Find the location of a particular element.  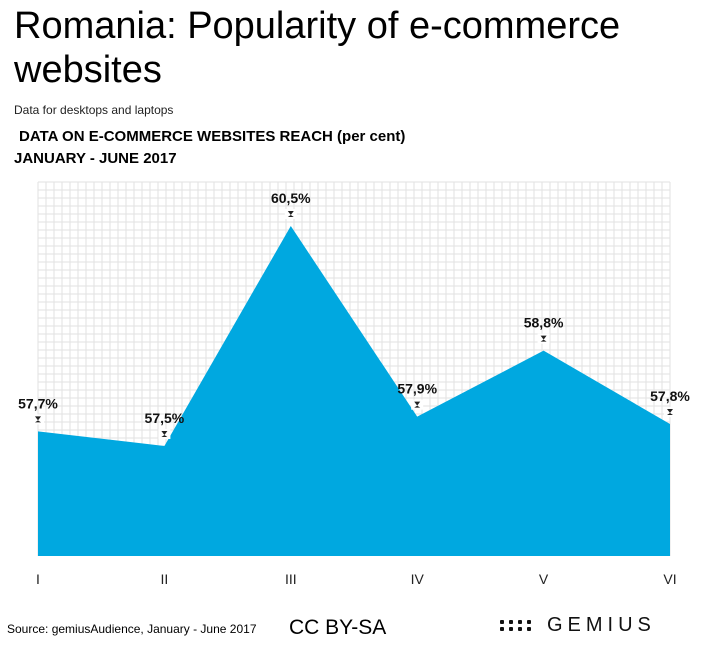

chart-subtitle: JANUARY - JUNE 2017 is located at coordinates (95, 158).